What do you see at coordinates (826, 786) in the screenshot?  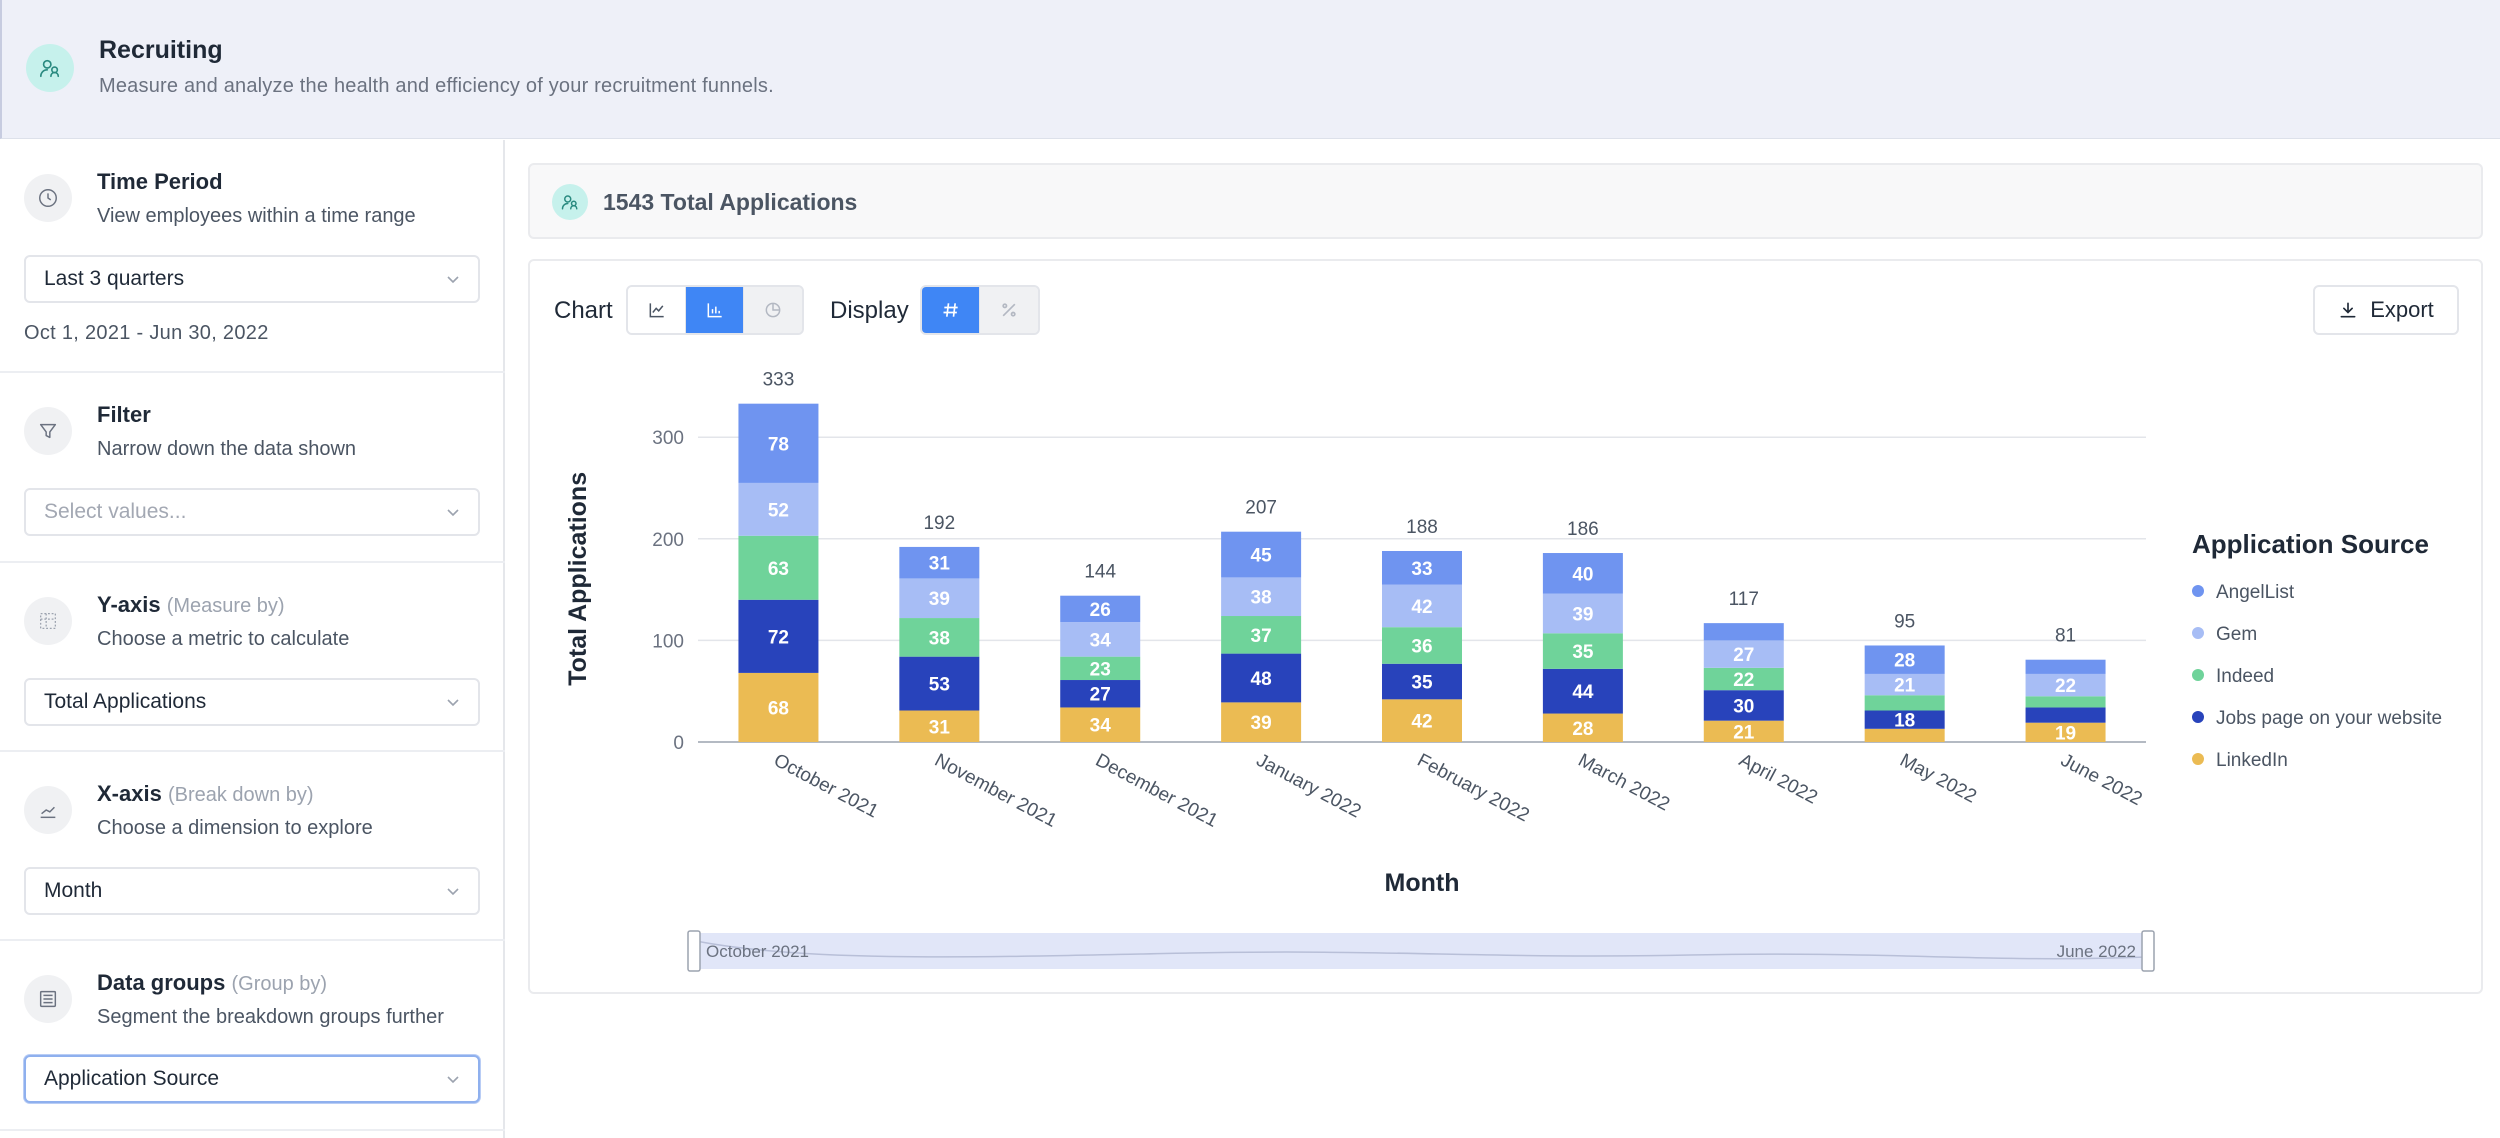 I see `x-tick-label: October 2021` at bounding box center [826, 786].